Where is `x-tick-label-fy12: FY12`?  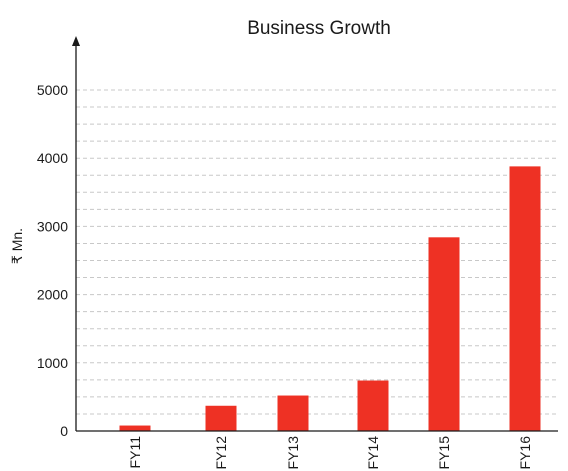
x-tick-label-fy12: FY12 is located at coordinates (221, 453).